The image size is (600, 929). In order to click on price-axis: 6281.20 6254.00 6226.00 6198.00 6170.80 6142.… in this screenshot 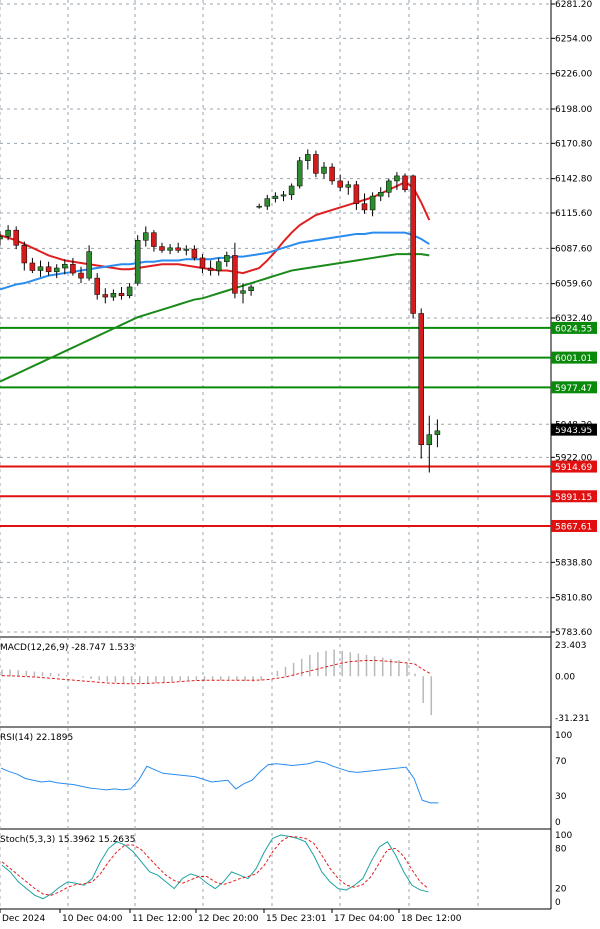, I will do `click(571, 319)`.